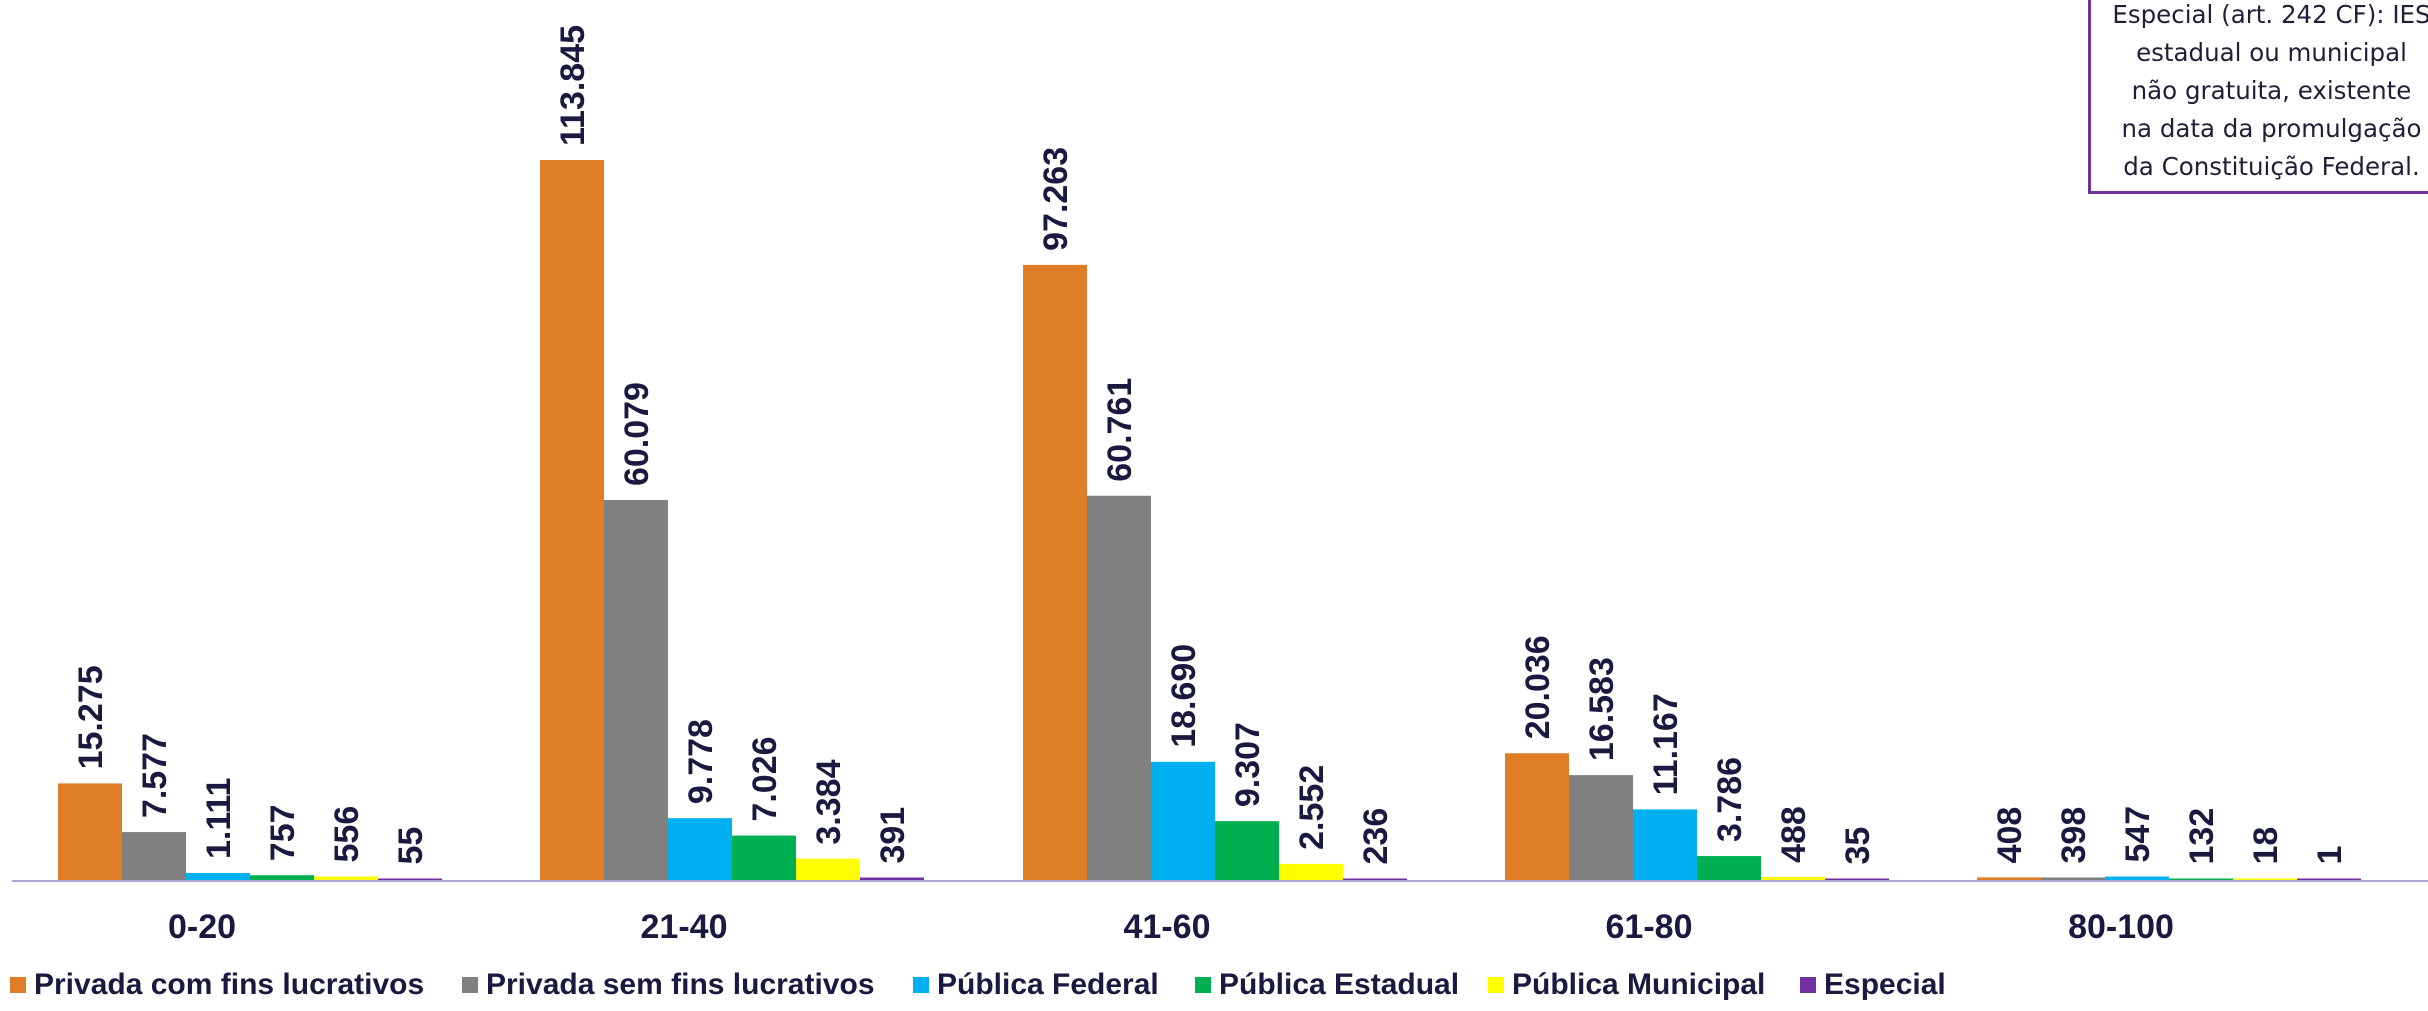 This screenshot has height=1011, width=2428. Describe the element at coordinates (1858, 846) in the screenshot. I see `data-label: 35` at that location.